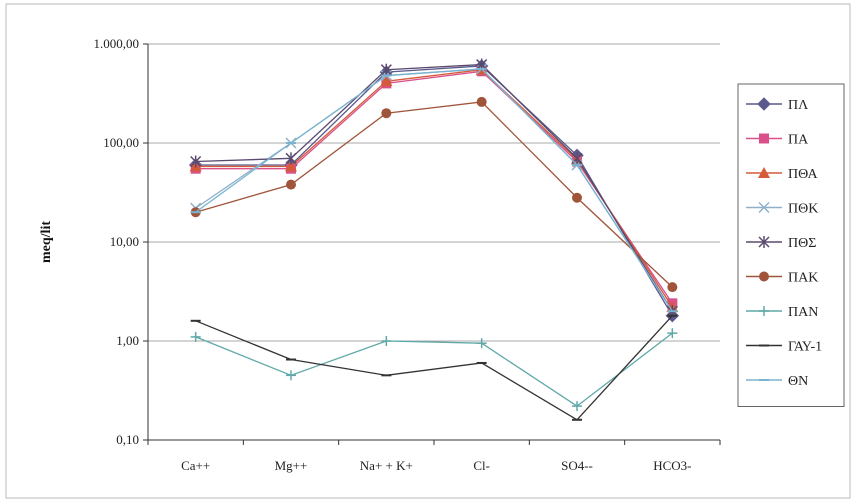  Describe the element at coordinates (798, 140) in the screenshot. I see `legend-label: ΠΑ` at that location.